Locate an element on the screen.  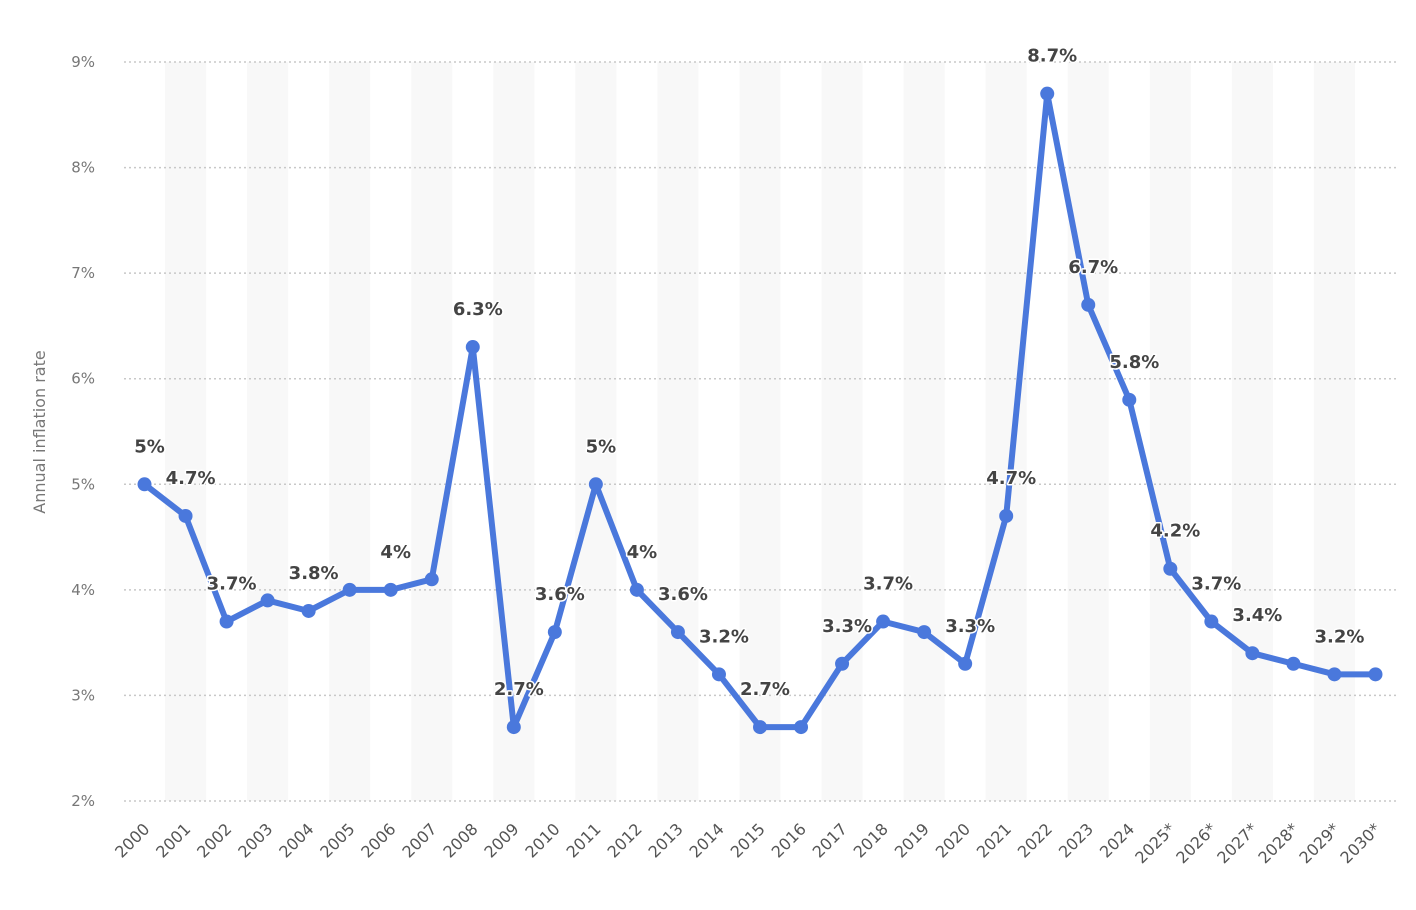
x-tick-label: 2020 is located at coordinates (953, 840).